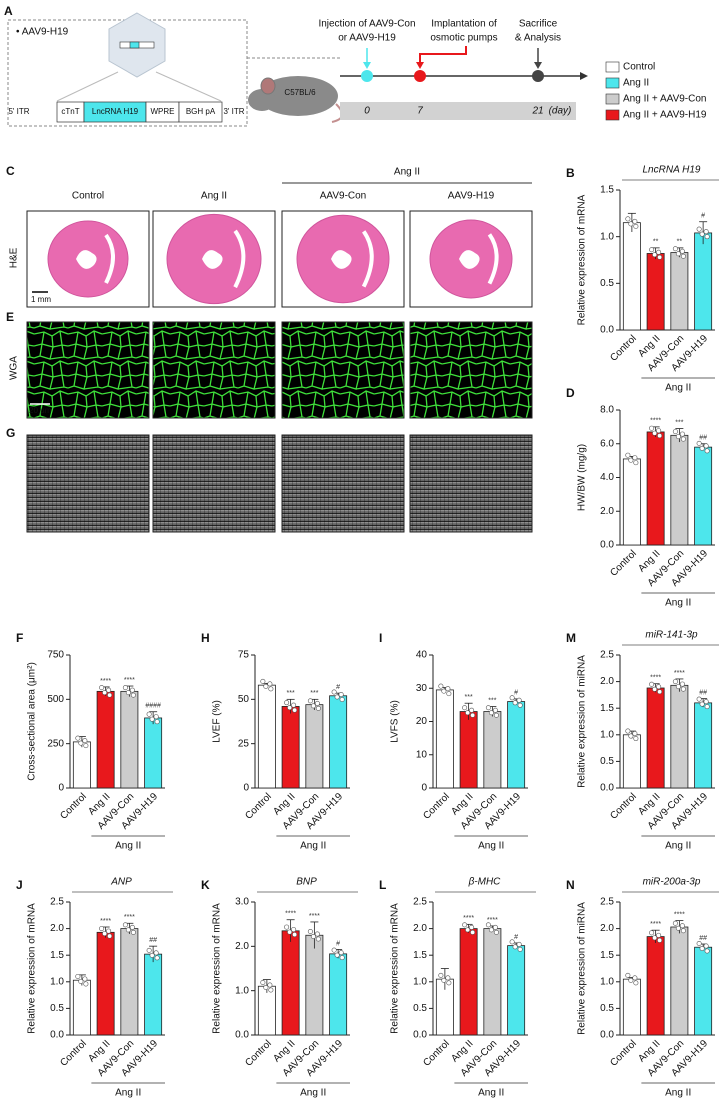 Image resolution: width=719 pixels, height=1109 pixels. What do you see at coordinates (163, 111) in the screenshot?
I see `construct-label: WPRE` at bounding box center [163, 111].